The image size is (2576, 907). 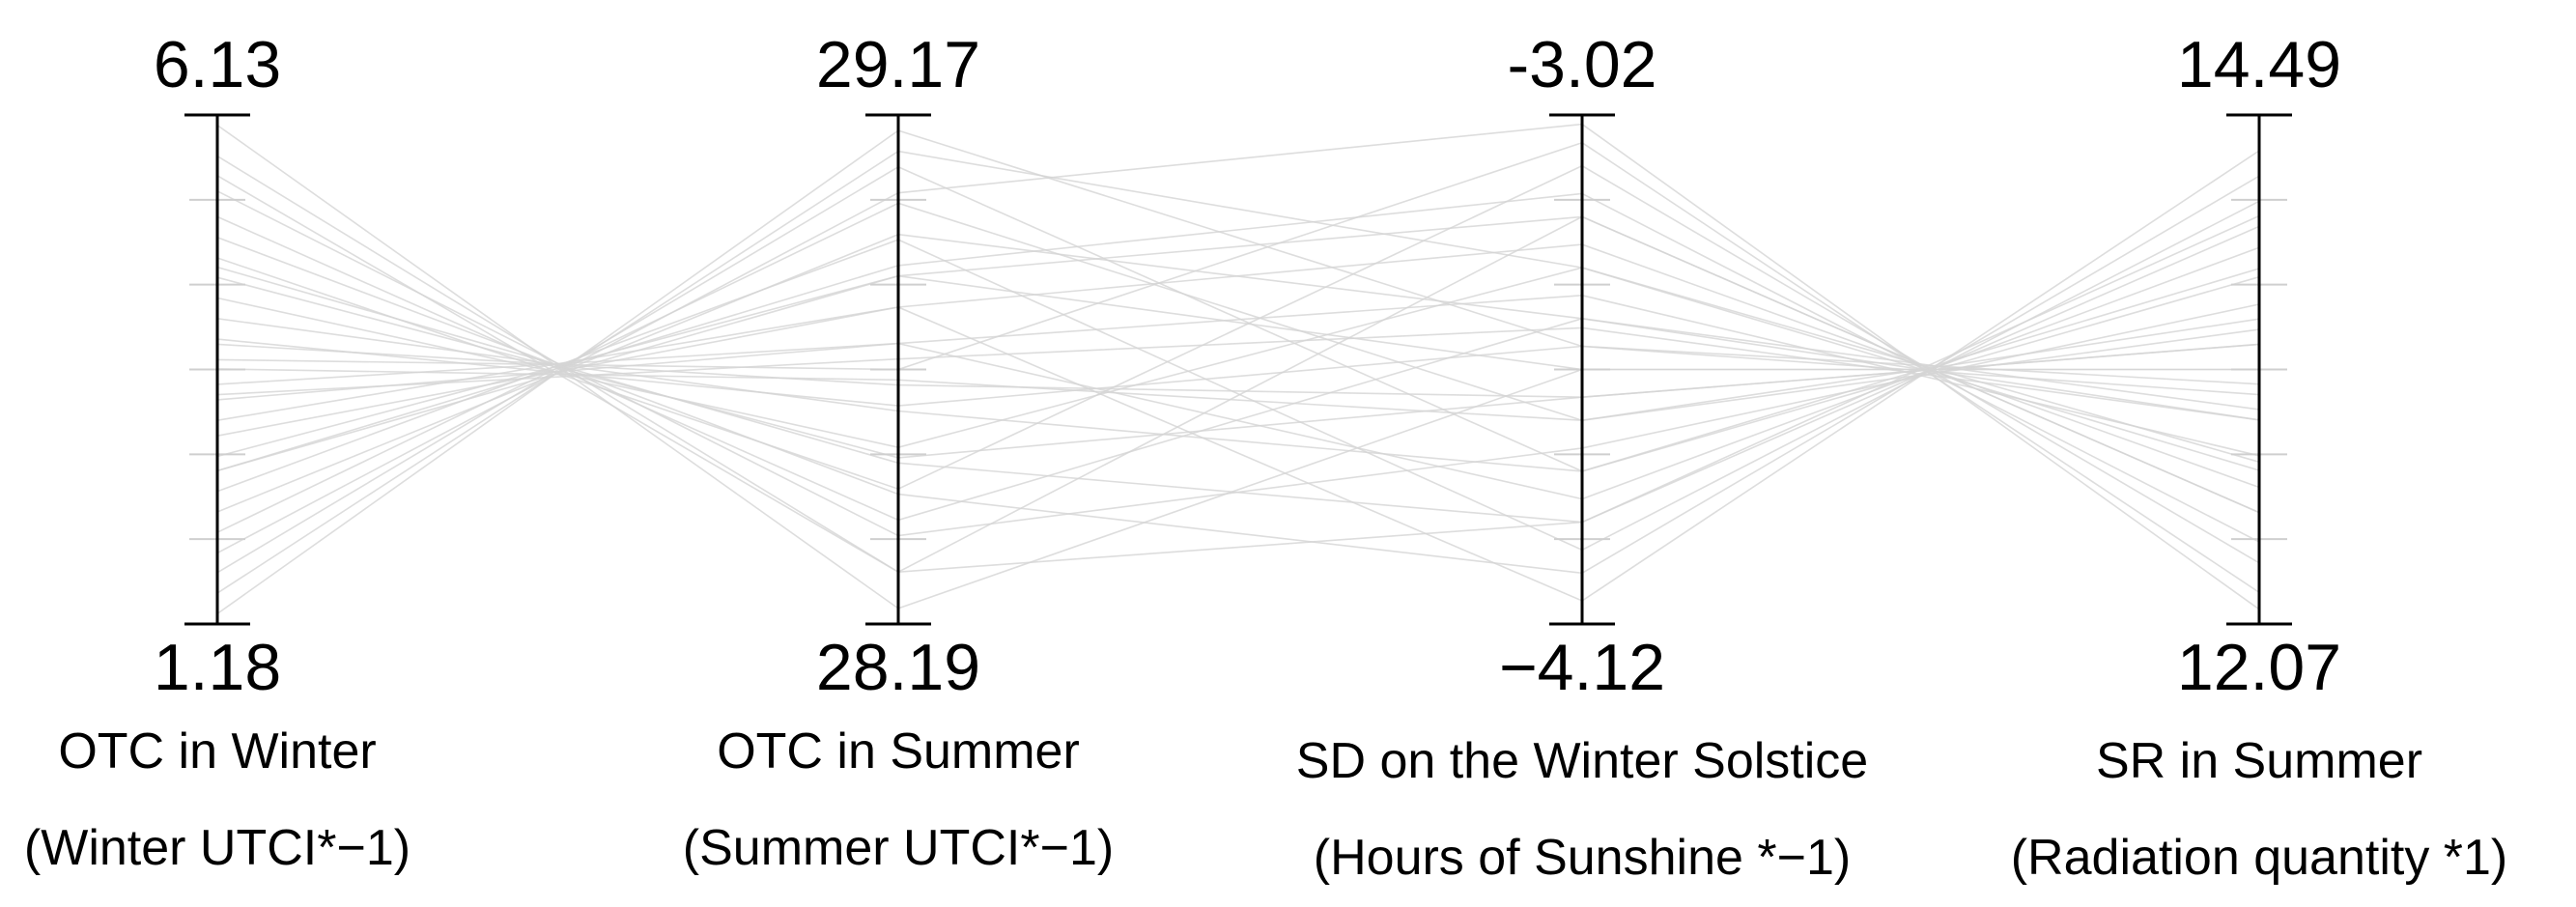 What do you see at coordinates (2259, 858) in the screenshot?
I see `axis-subtitle: (Radiation quantity *1)` at bounding box center [2259, 858].